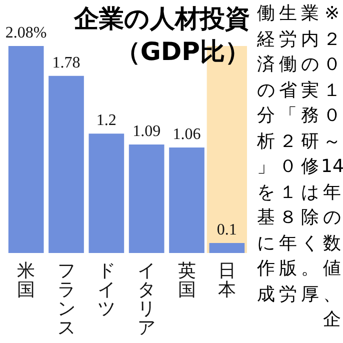  What do you see at coordinates (266, 153) in the screenshot?
I see `text: 働経済の分析」を基に作成` at bounding box center [266, 153].